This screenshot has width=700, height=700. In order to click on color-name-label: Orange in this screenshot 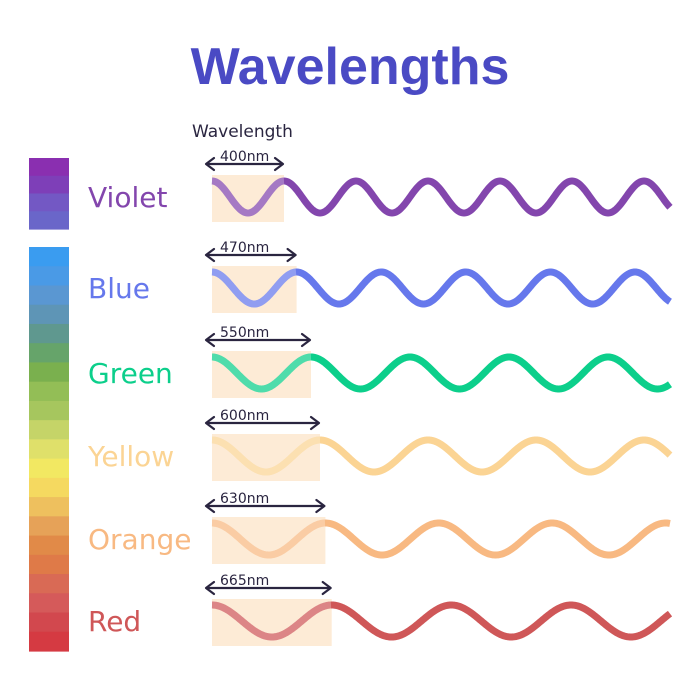, I will do `click(139, 539)`.